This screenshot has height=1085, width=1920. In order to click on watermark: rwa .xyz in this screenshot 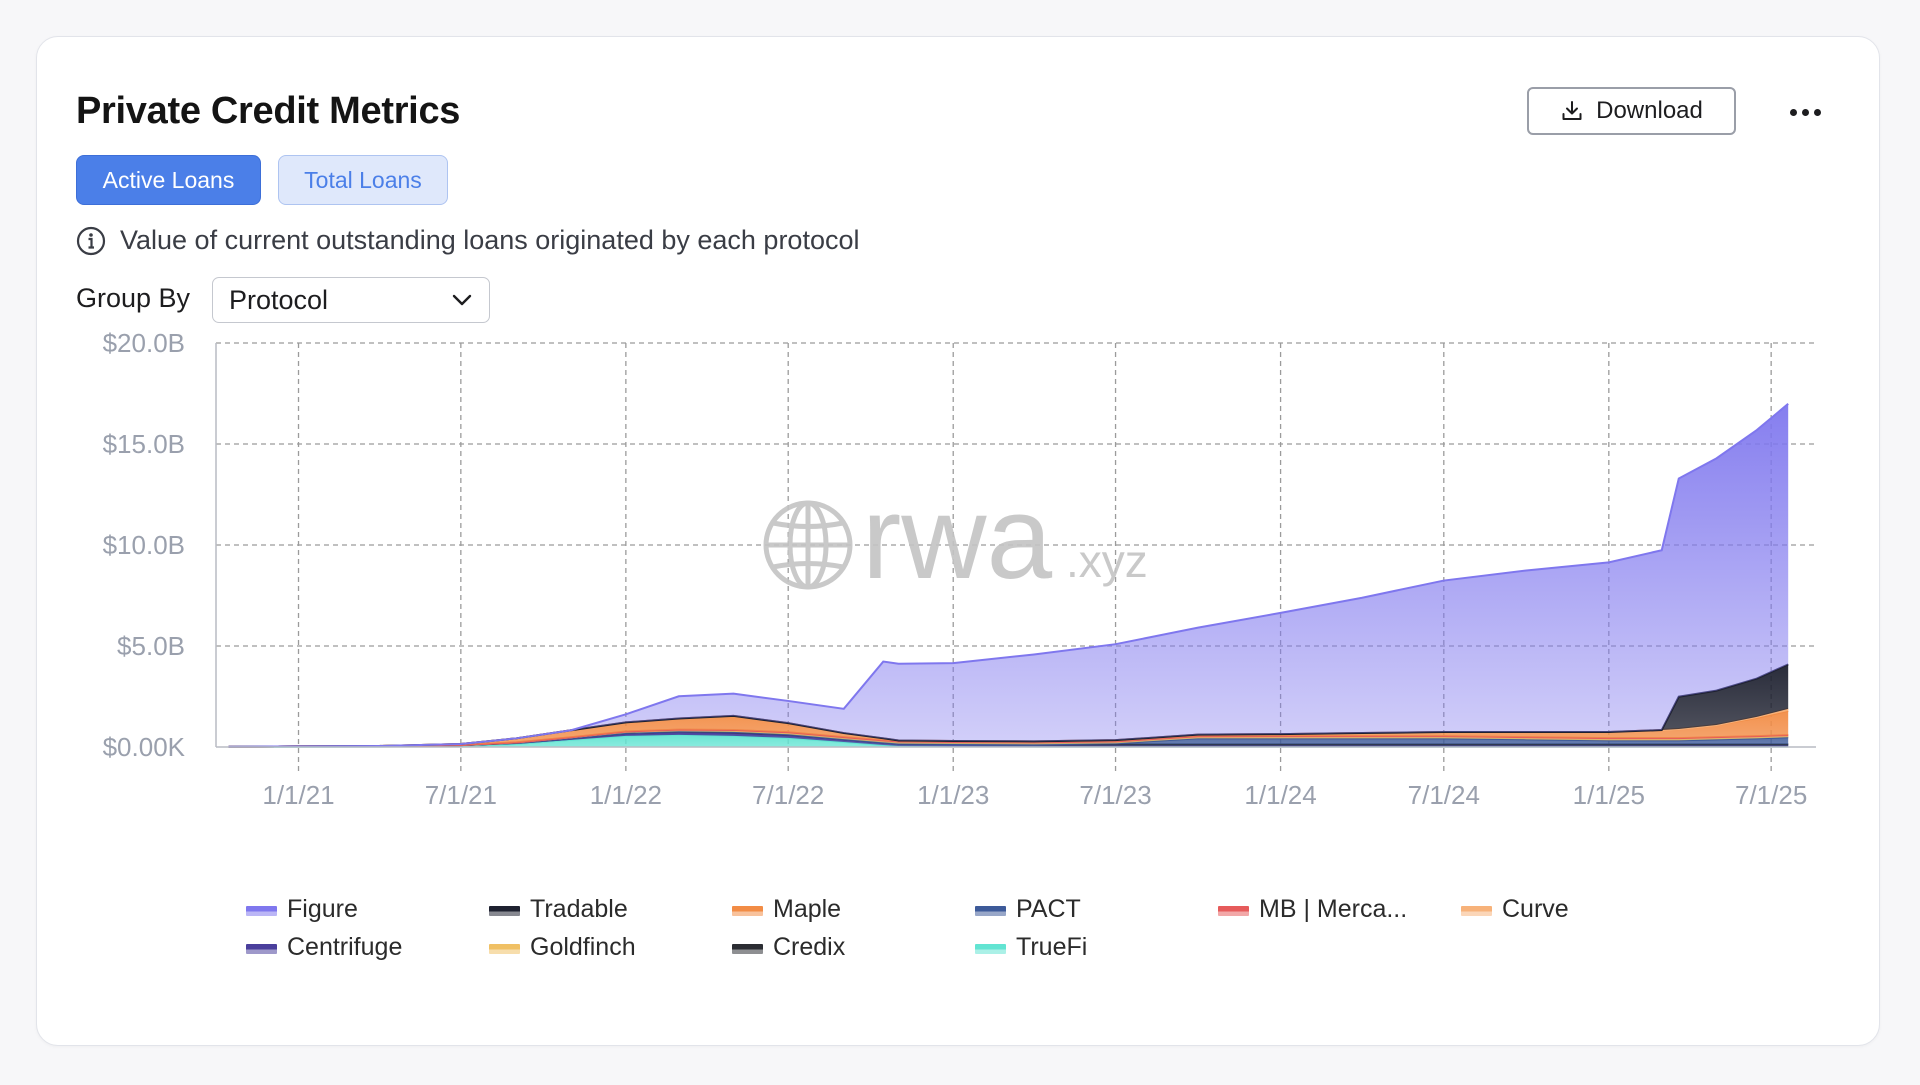, I will do `click(955, 538)`.